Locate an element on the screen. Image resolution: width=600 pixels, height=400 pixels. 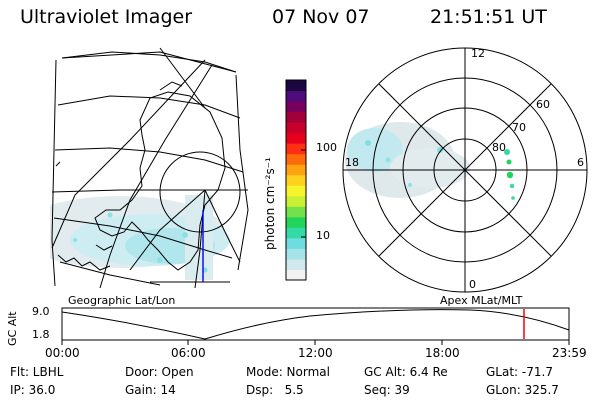
mlt-18-label: 18 is located at coordinates (352, 162).